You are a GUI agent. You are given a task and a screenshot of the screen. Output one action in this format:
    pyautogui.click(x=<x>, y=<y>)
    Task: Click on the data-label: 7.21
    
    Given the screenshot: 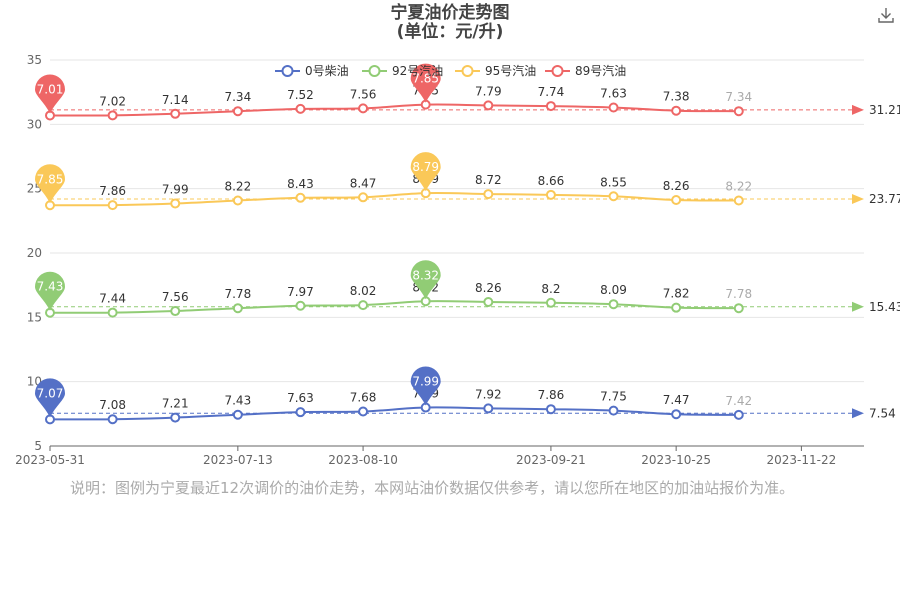 What is the action you would take?
    pyautogui.click(x=175, y=404)
    